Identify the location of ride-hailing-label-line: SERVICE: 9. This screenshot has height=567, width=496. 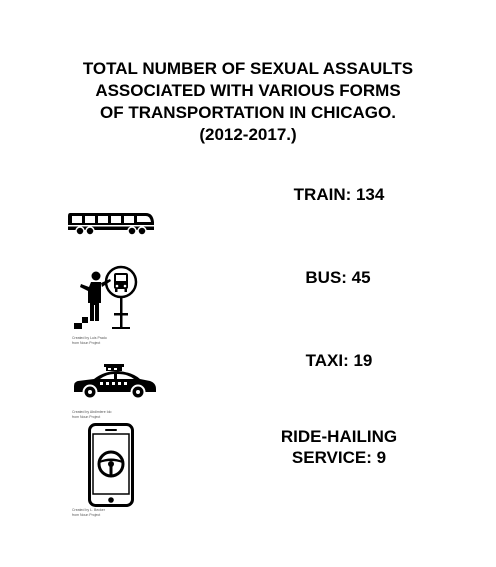
(339, 457).